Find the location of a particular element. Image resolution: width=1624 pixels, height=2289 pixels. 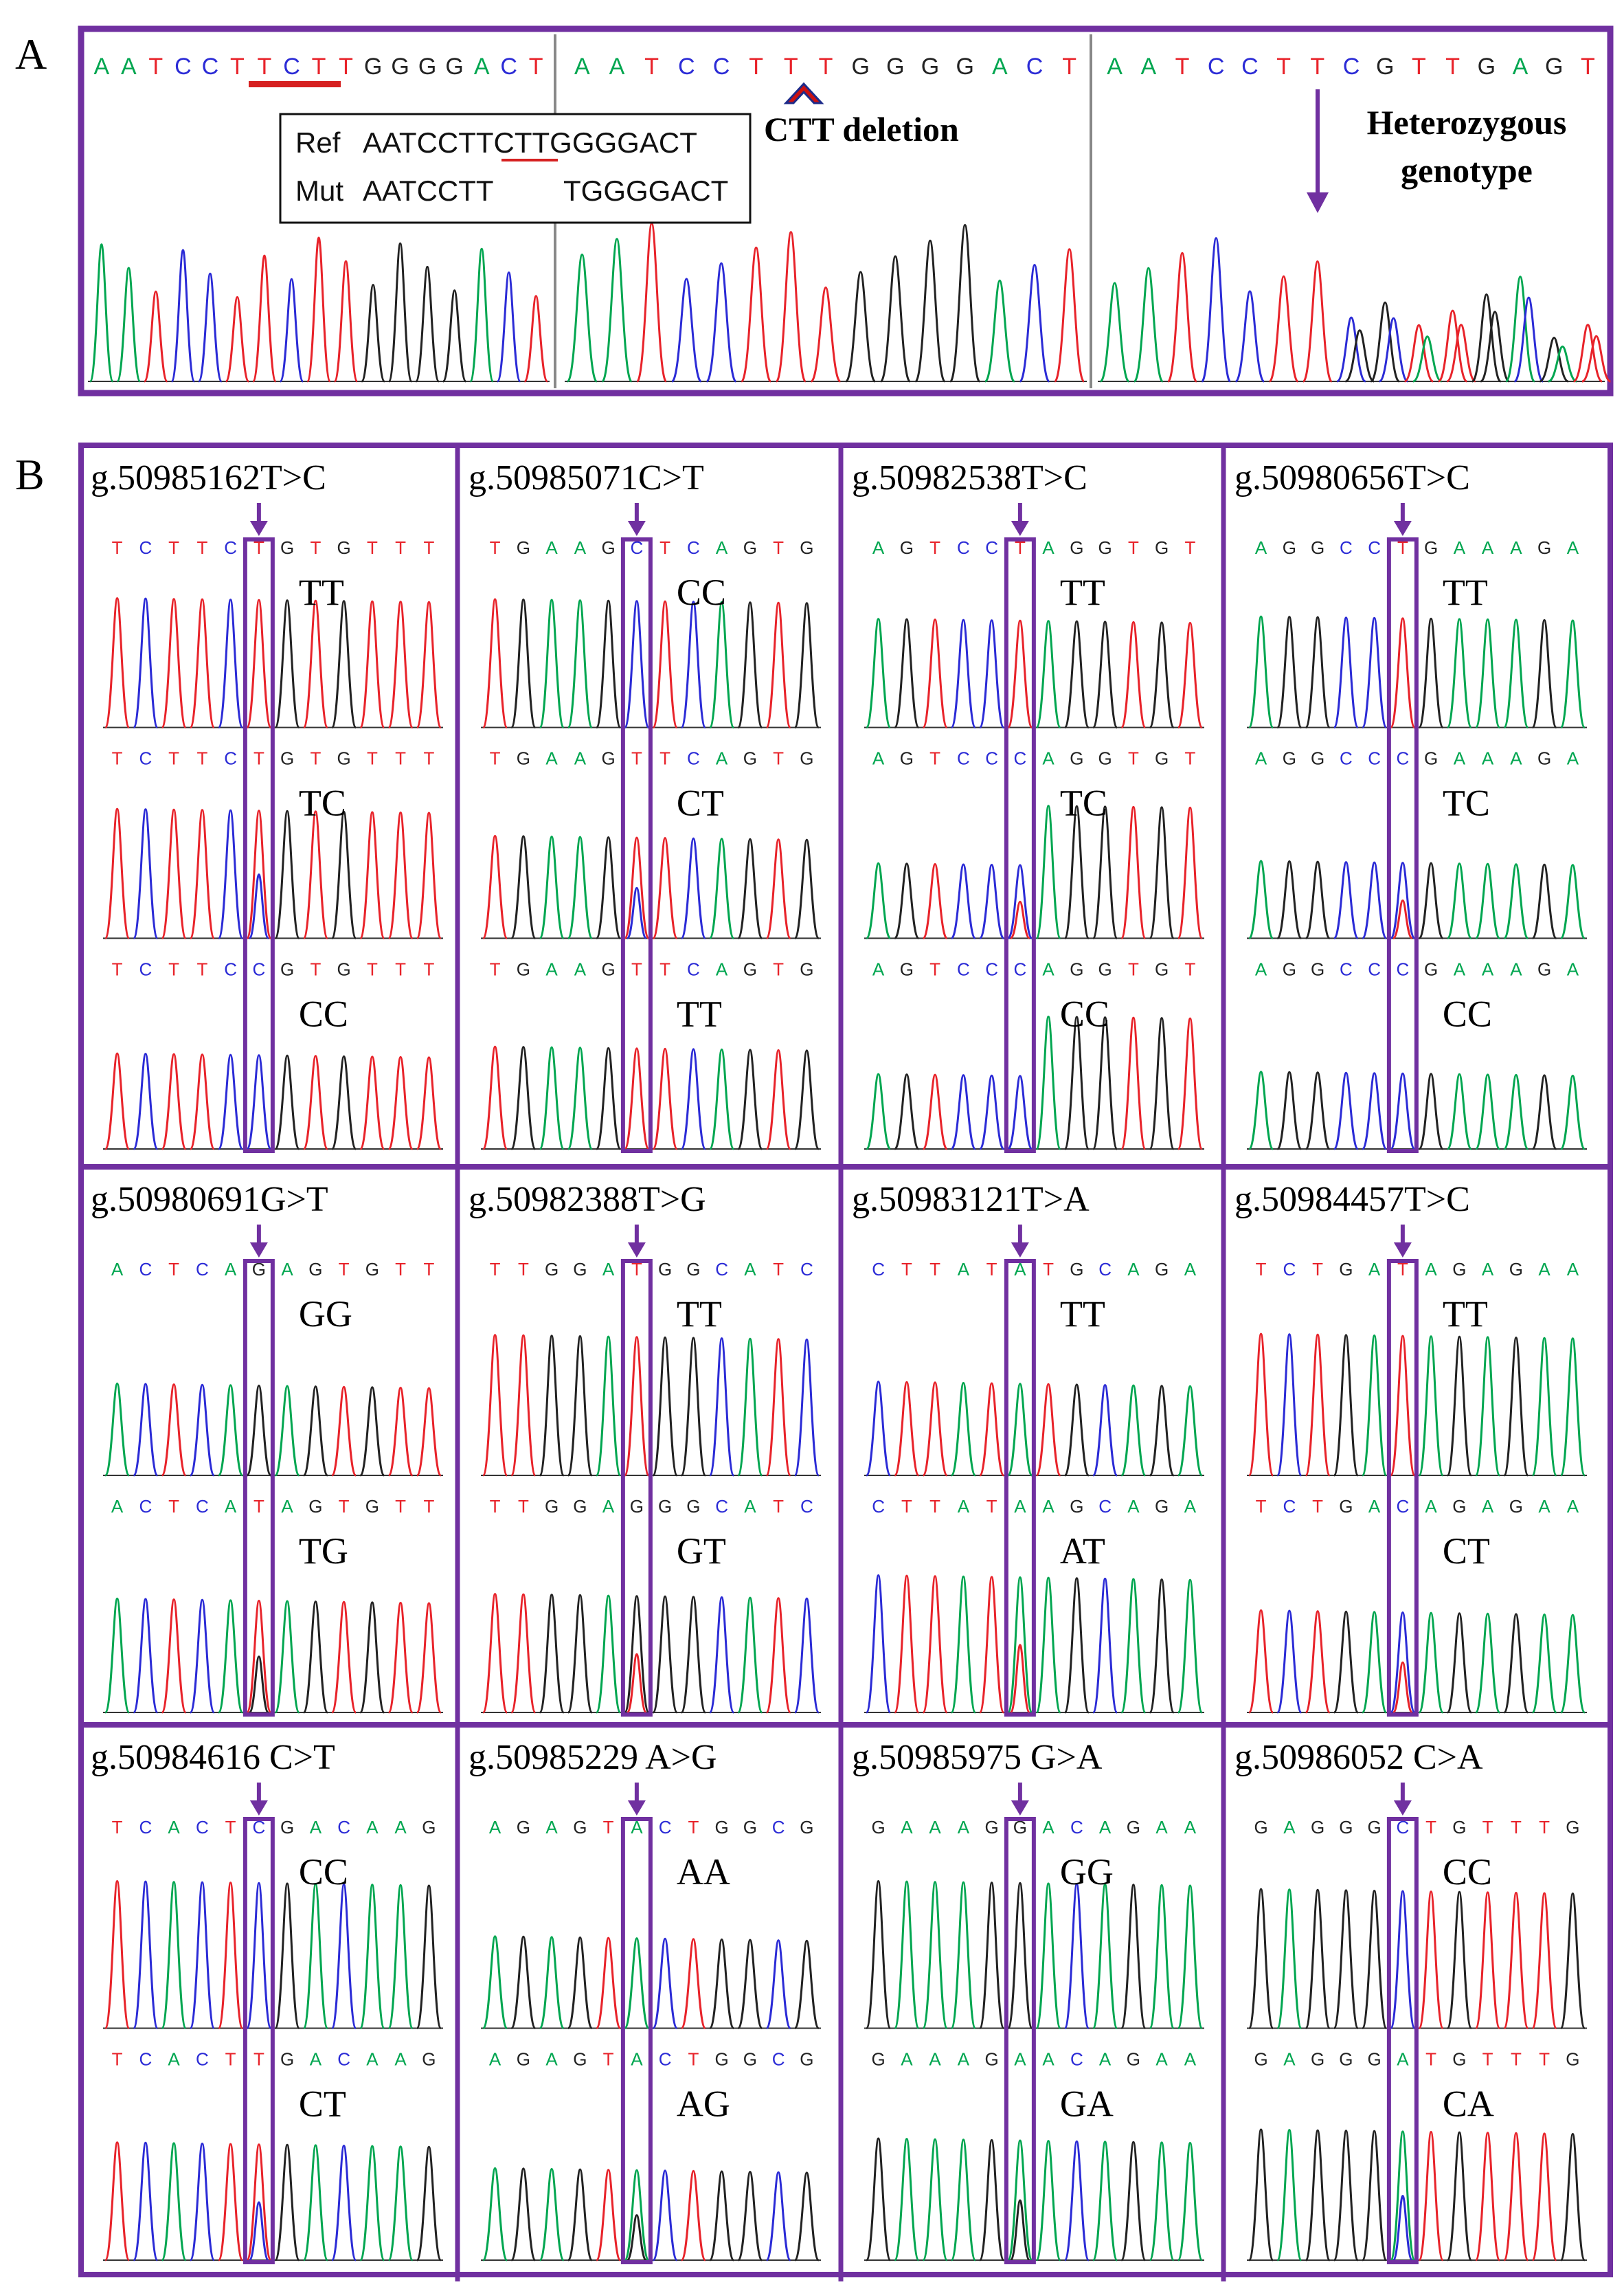

heterozygous-arrow-icon is located at coordinates (1318, 151).